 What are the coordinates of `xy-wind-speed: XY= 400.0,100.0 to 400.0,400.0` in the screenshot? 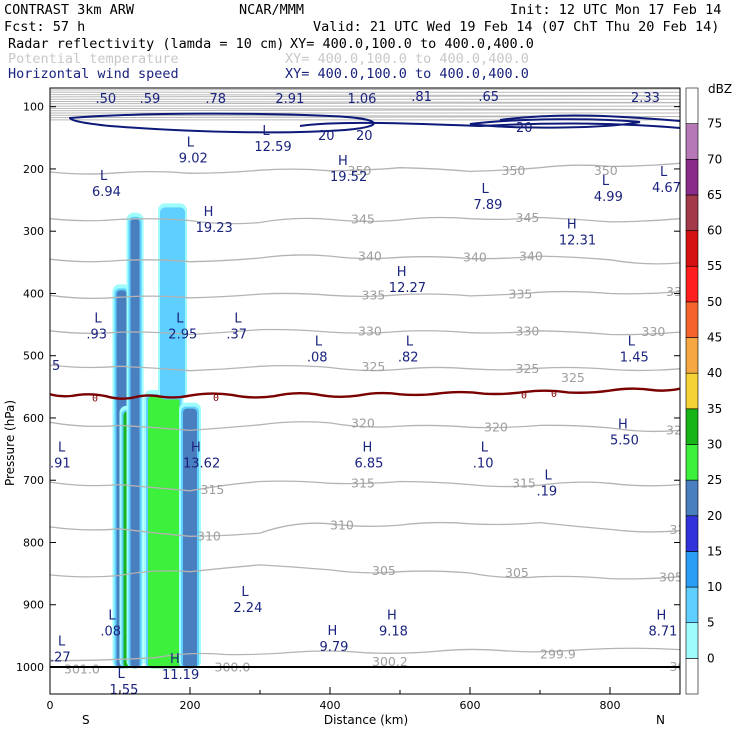 It's located at (407, 74).